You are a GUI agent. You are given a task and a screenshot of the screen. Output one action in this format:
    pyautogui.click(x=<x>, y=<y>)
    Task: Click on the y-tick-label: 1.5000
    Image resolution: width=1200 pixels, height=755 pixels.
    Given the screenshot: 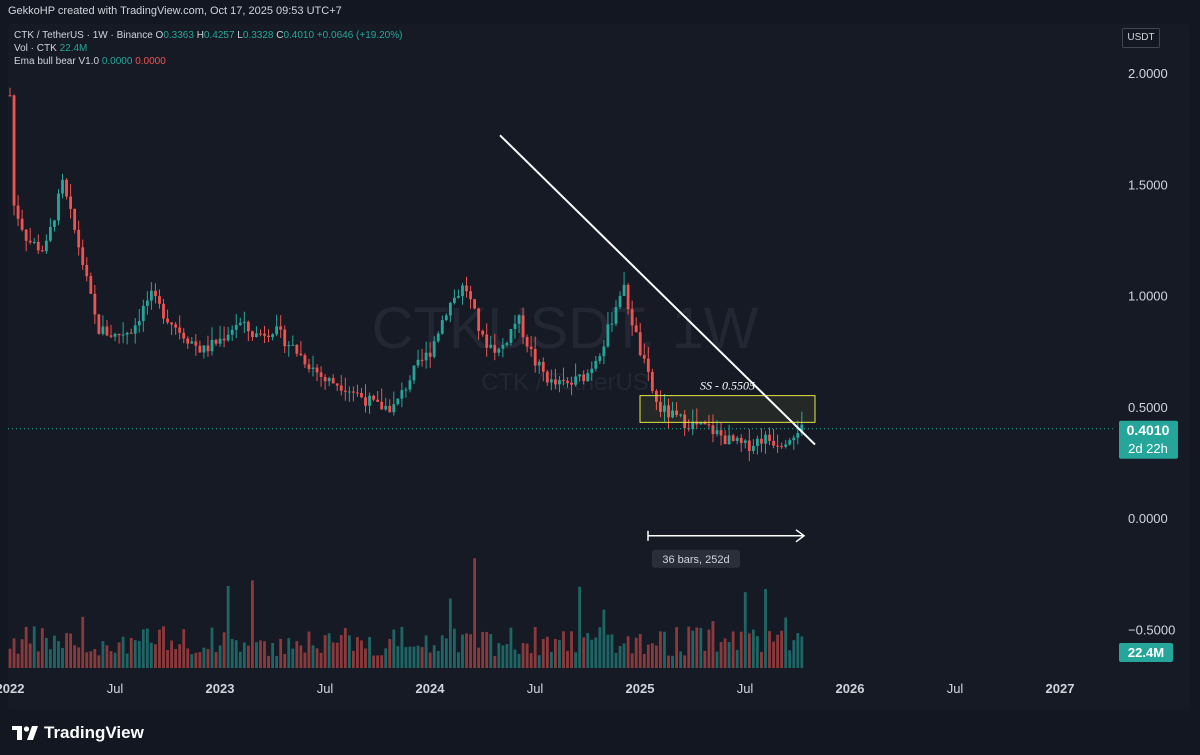 What is the action you would take?
    pyautogui.click(x=1148, y=184)
    